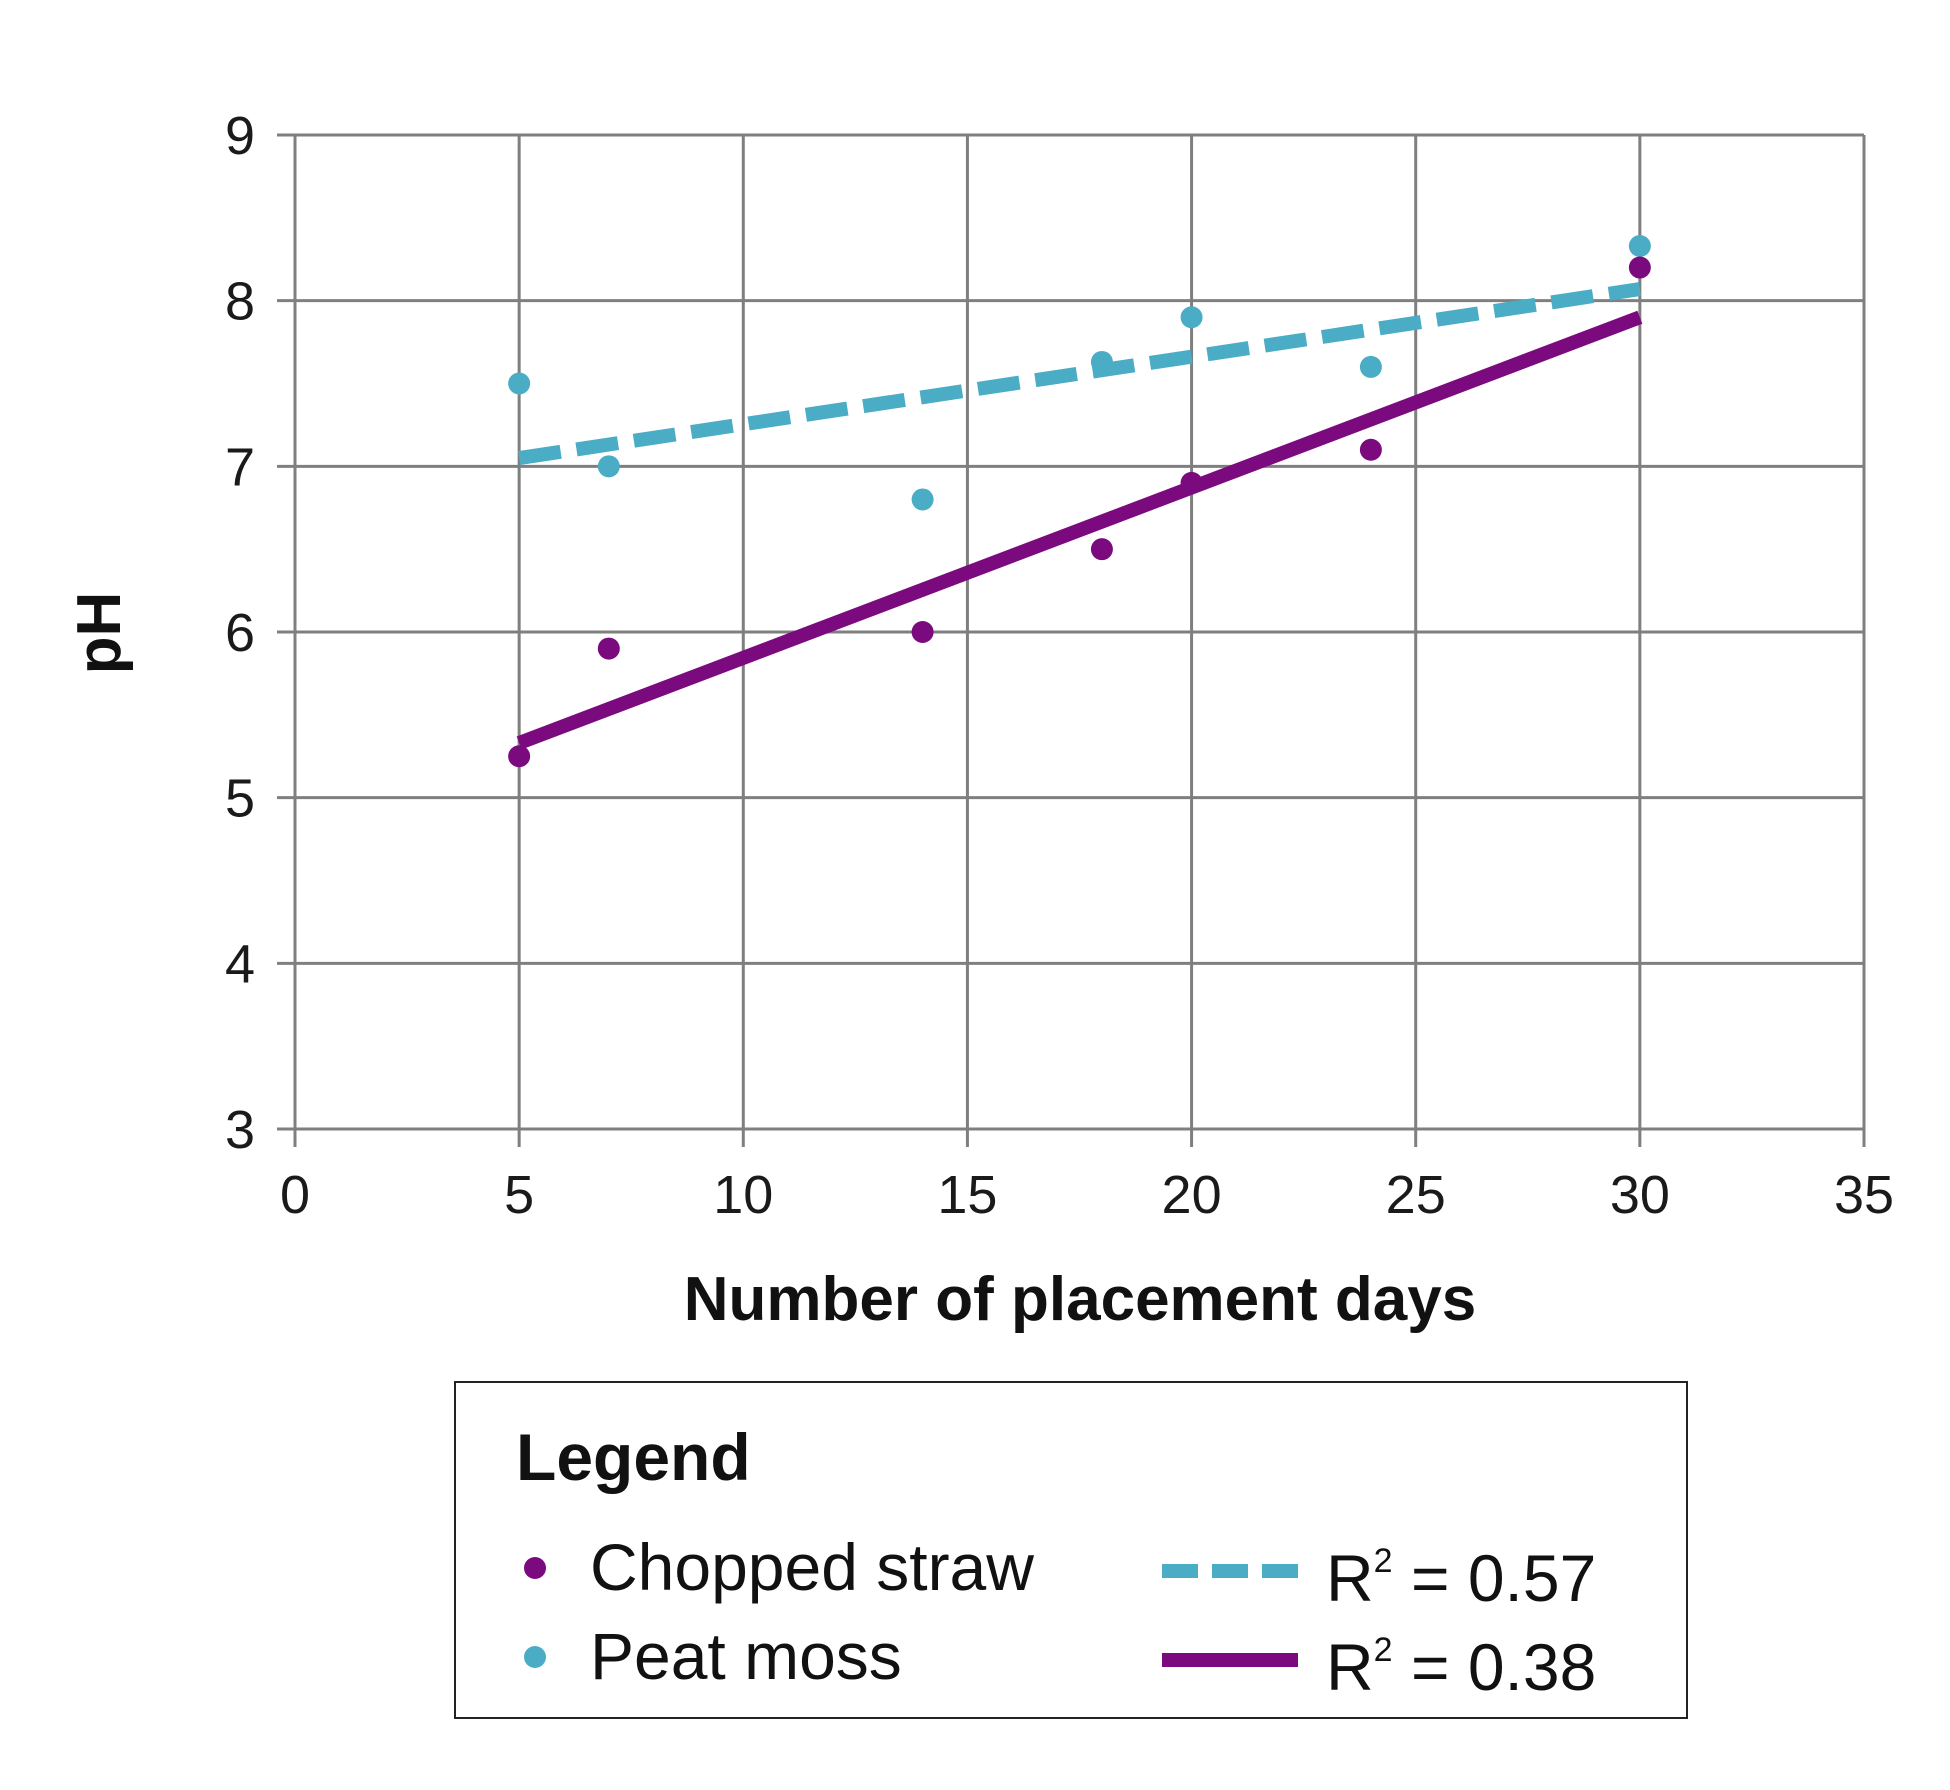 Image resolution: width=1950 pixels, height=1790 pixels. Describe the element at coordinates (1080, 1299) in the screenshot. I see `x-axis-title: Number of placement days` at that location.